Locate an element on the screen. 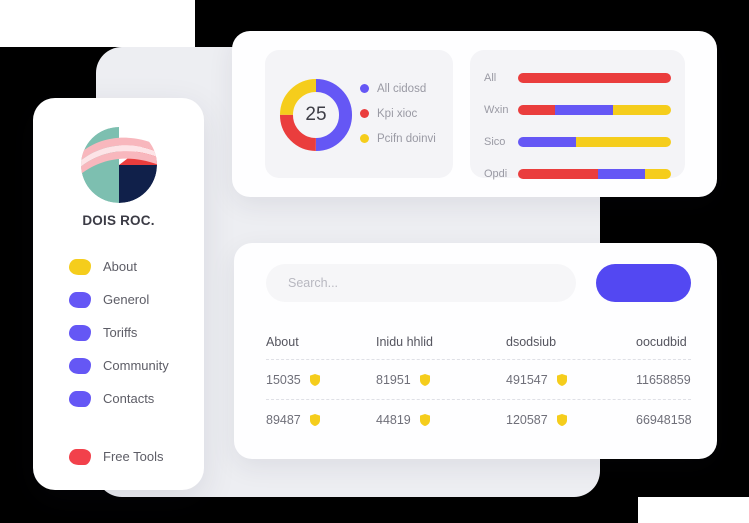 This screenshot has height=523, width=749. bar-row-label: Wxin is located at coordinates (496, 110).